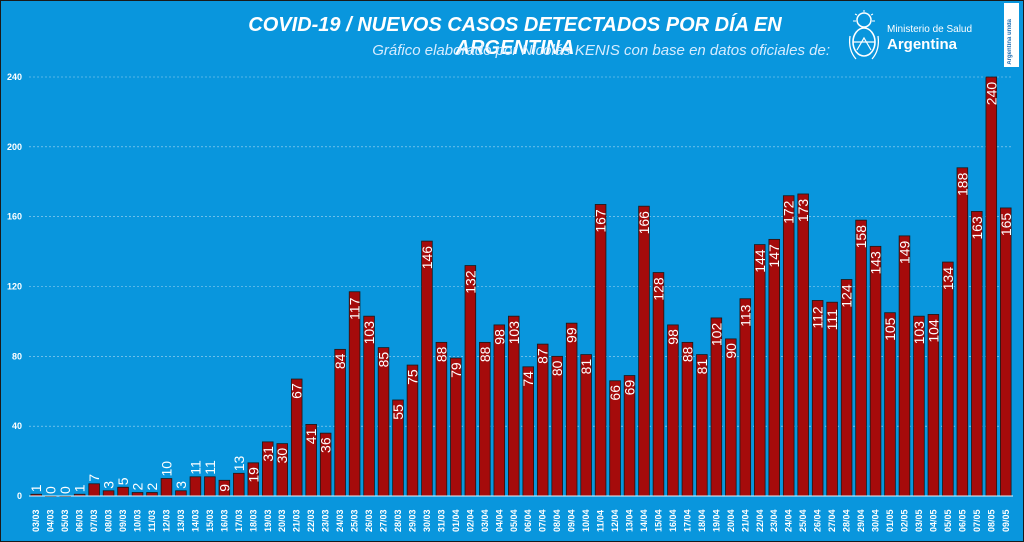  What do you see at coordinates (210, 520) in the screenshot?
I see `x-tick-label: 15/03` at bounding box center [210, 520].